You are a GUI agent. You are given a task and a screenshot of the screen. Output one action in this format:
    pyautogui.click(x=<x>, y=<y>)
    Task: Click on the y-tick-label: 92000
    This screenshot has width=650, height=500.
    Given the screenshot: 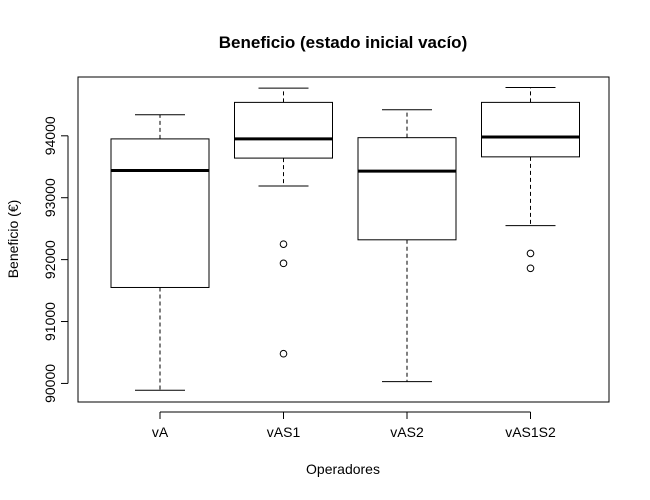 What is the action you would take?
    pyautogui.click(x=50, y=259)
    